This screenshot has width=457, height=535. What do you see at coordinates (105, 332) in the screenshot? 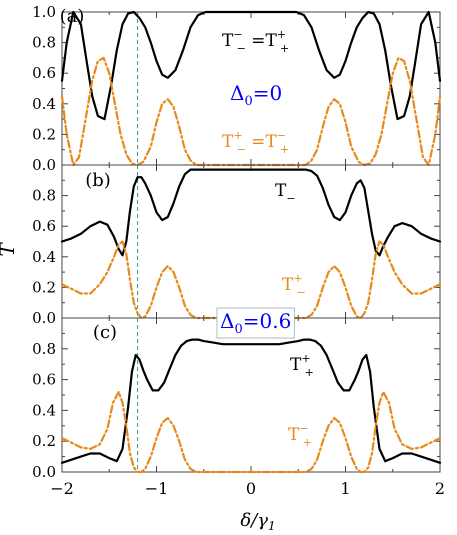
I see `panel-label: (c)` at bounding box center [105, 332].